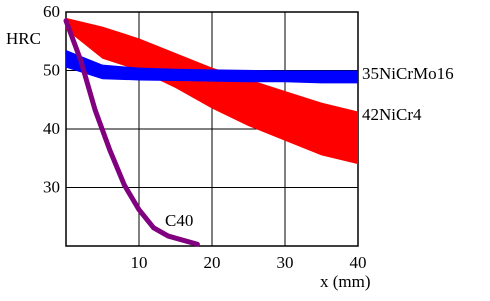 Image resolution: width=490 pixels, height=301 pixels. What do you see at coordinates (285, 262) in the screenshot?
I see `x-tick-label: 30` at bounding box center [285, 262].